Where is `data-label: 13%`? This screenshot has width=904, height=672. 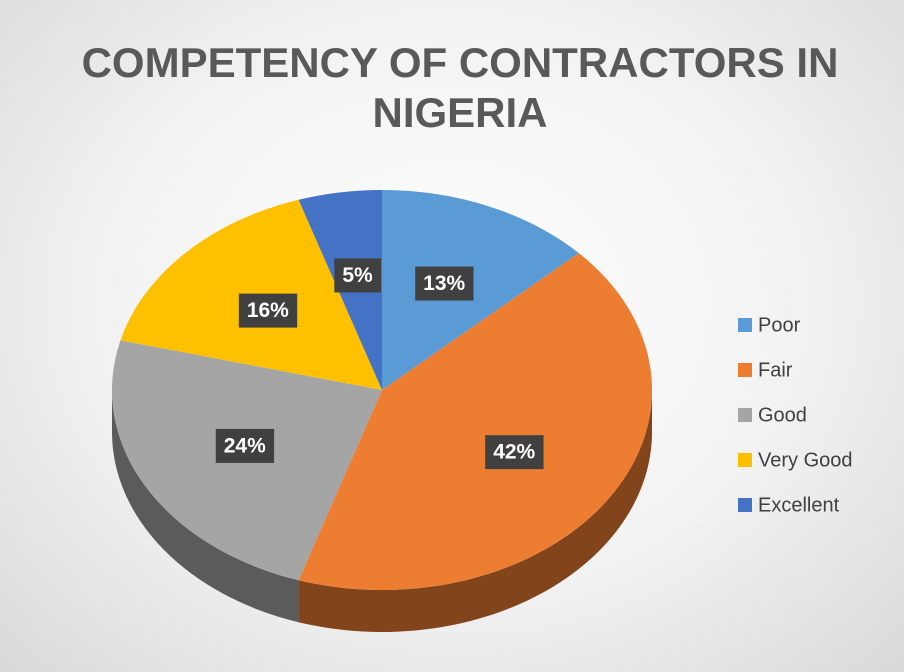
data-label: 13% is located at coordinates (444, 283).